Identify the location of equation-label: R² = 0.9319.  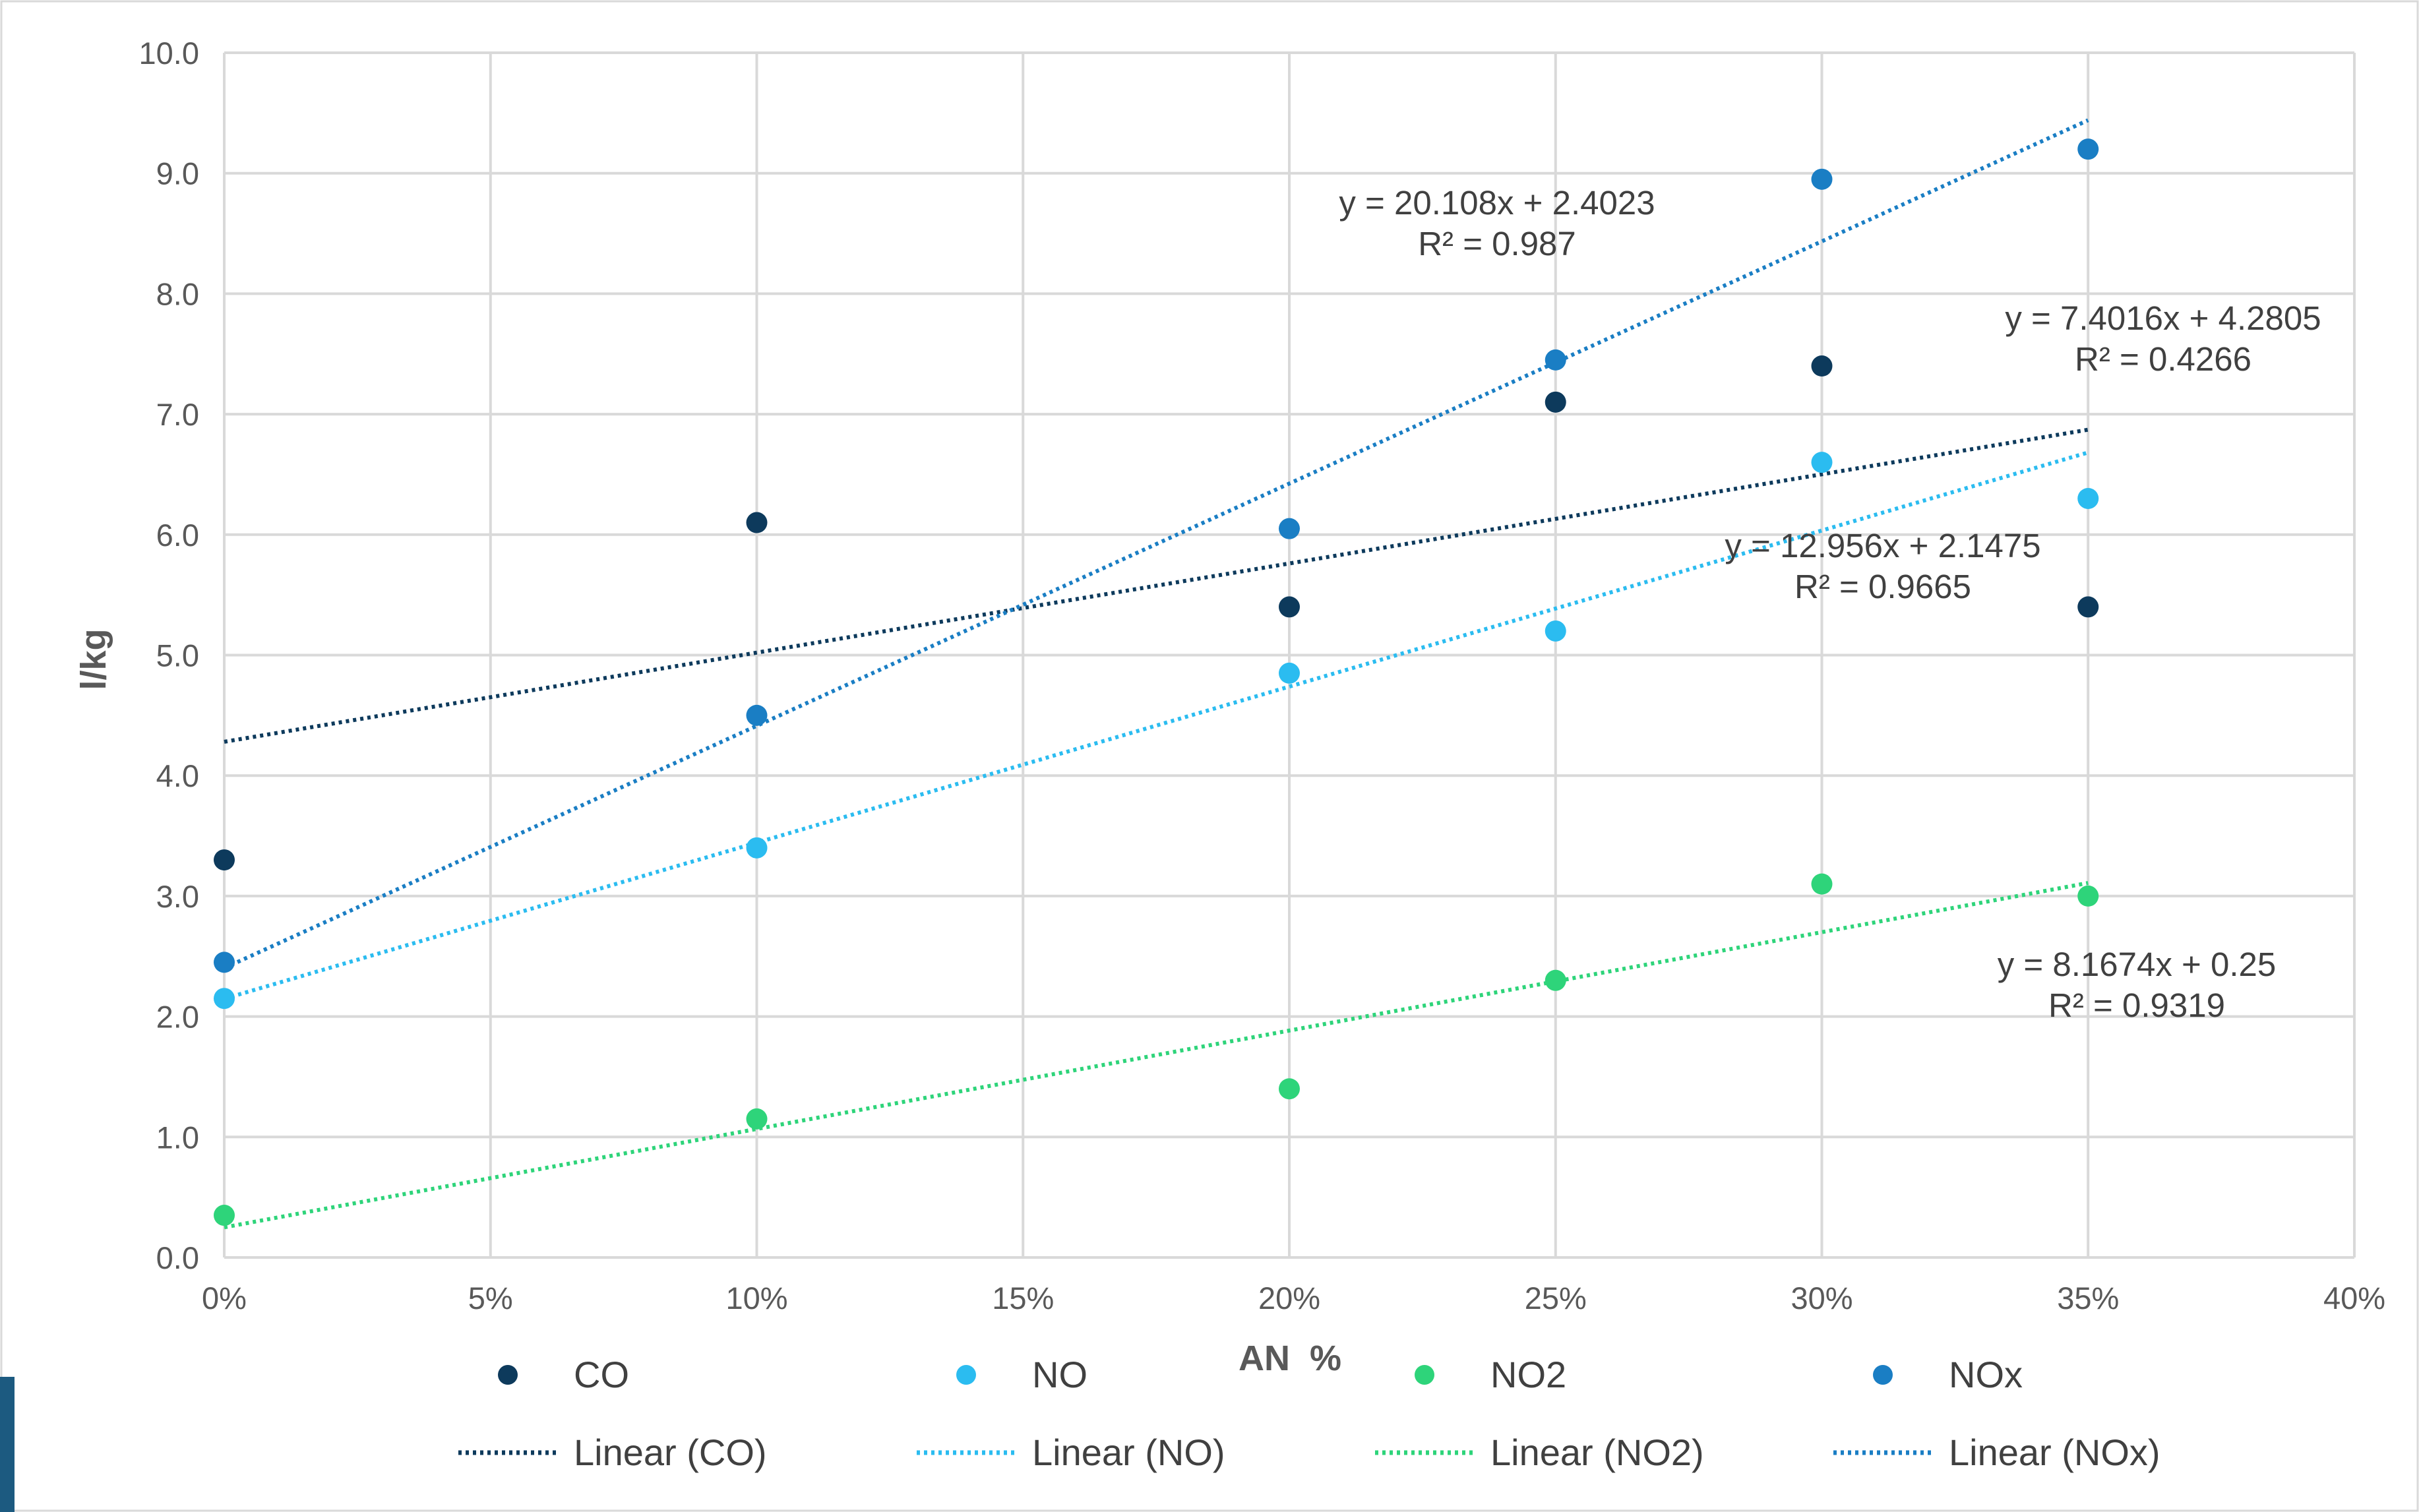
(2136, 1005).